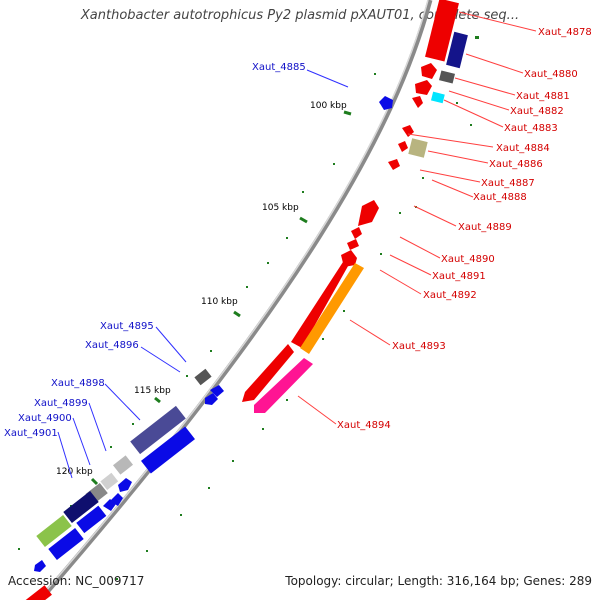 The image size is (600, 600). I want to click on gene-label: Xaut_4882, so click(537, 111).